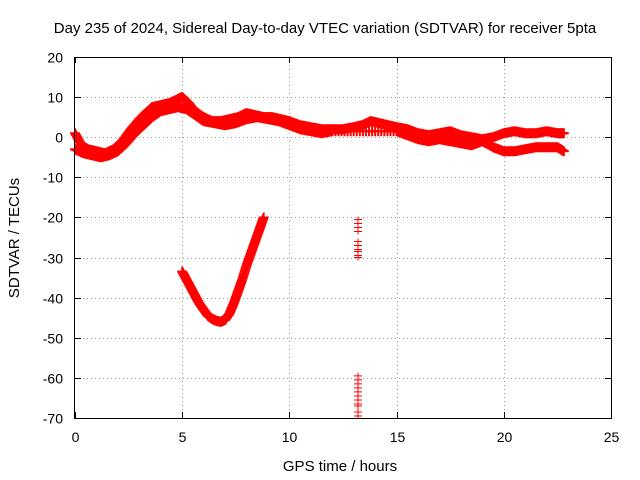 This screenshot has height=480, width=640. What do you see at coordinates (14, 238) in the screenshot?
I see `y-axis-label: SDTVAR / TECUs` at bounding box center [14, 238].